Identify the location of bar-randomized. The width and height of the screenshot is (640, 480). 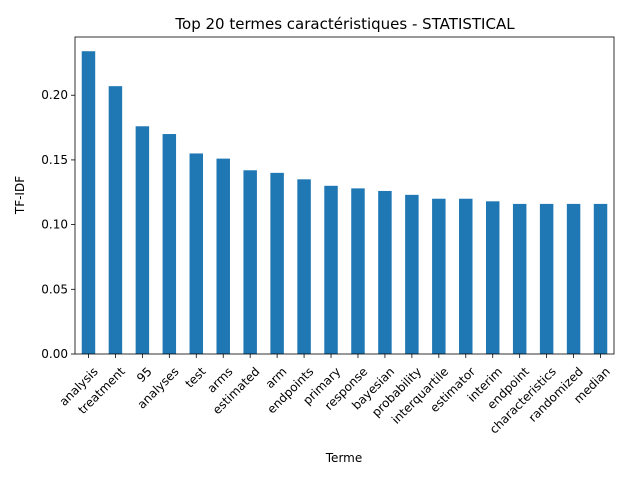
(573, 278).